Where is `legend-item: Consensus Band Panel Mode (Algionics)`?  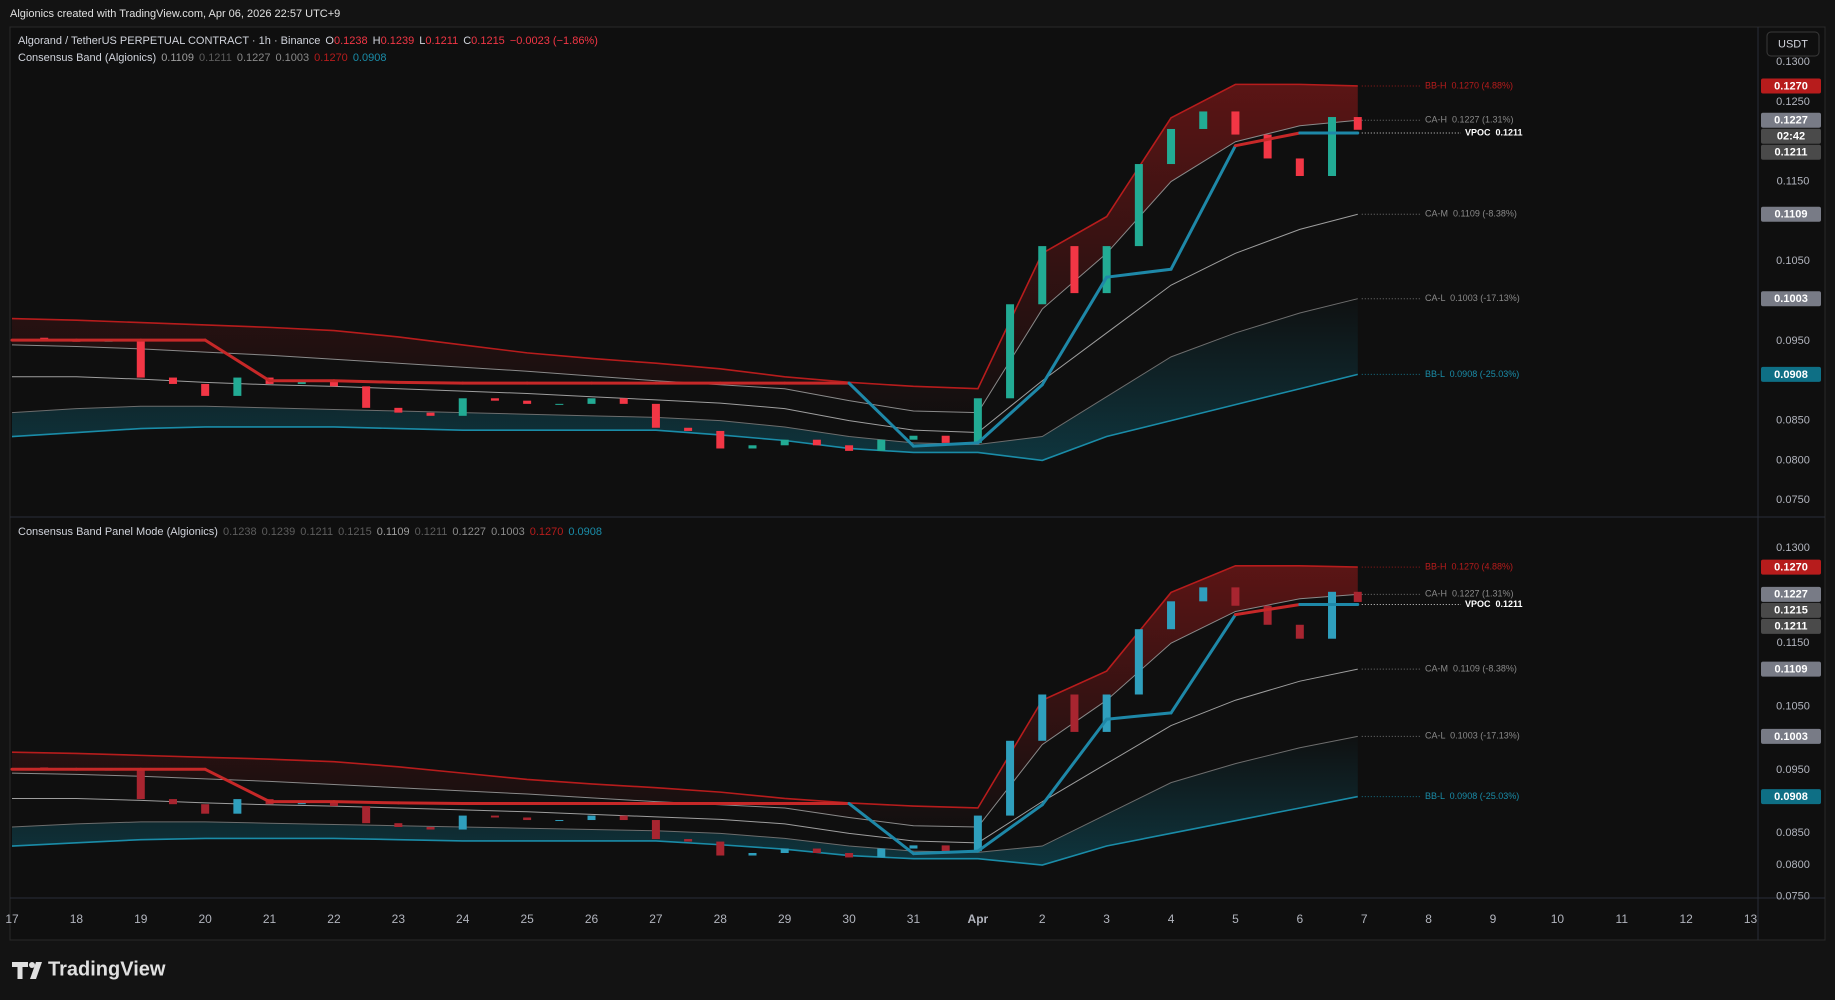
legend-item: Consensus Band Panel Mode (Algionics) is located at coordinates (118, 532).